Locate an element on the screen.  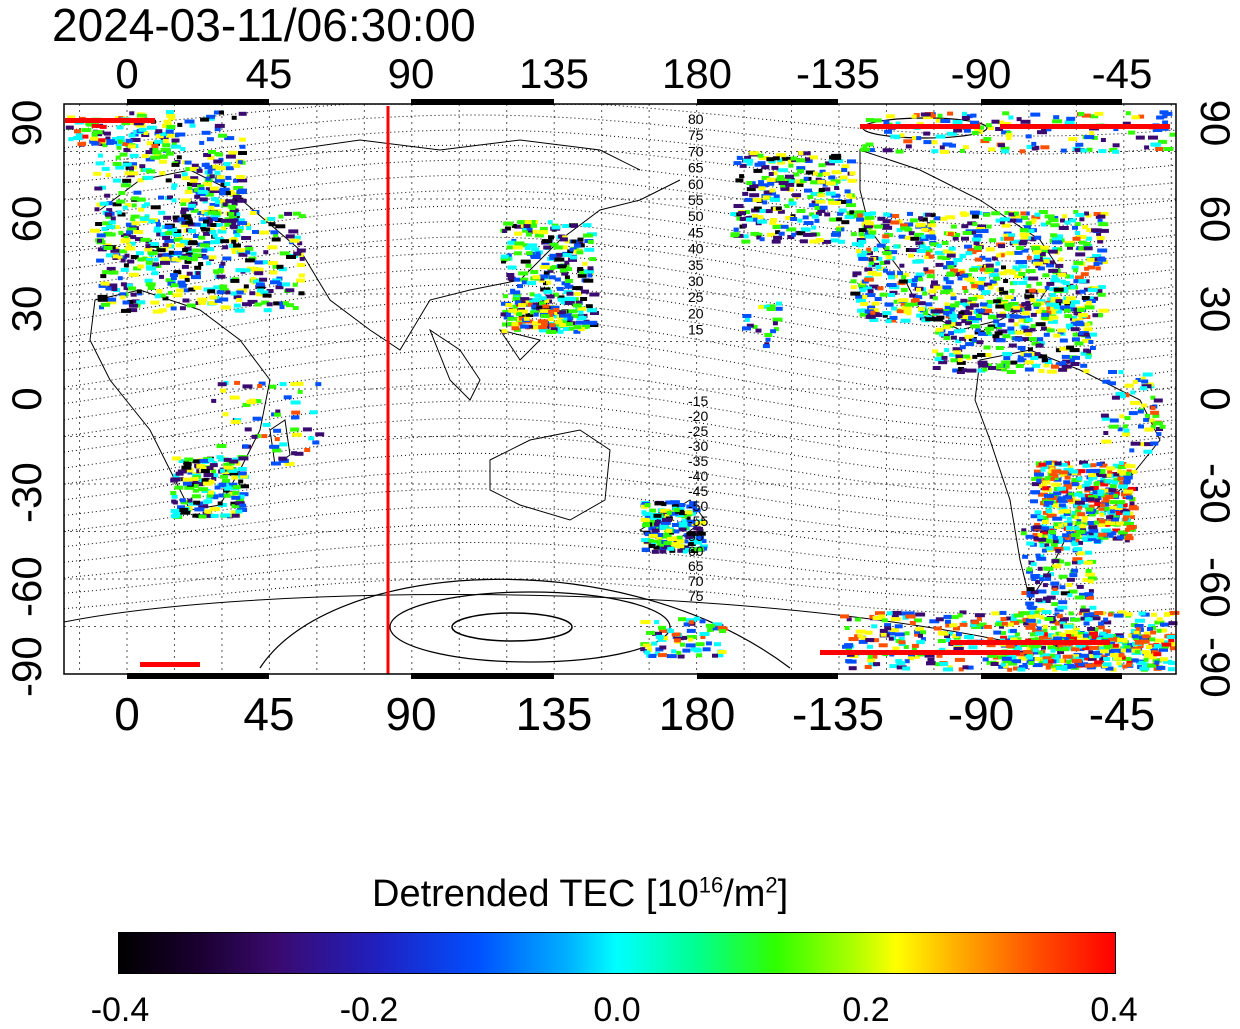
contour-line is located at coordinates (620, 398).